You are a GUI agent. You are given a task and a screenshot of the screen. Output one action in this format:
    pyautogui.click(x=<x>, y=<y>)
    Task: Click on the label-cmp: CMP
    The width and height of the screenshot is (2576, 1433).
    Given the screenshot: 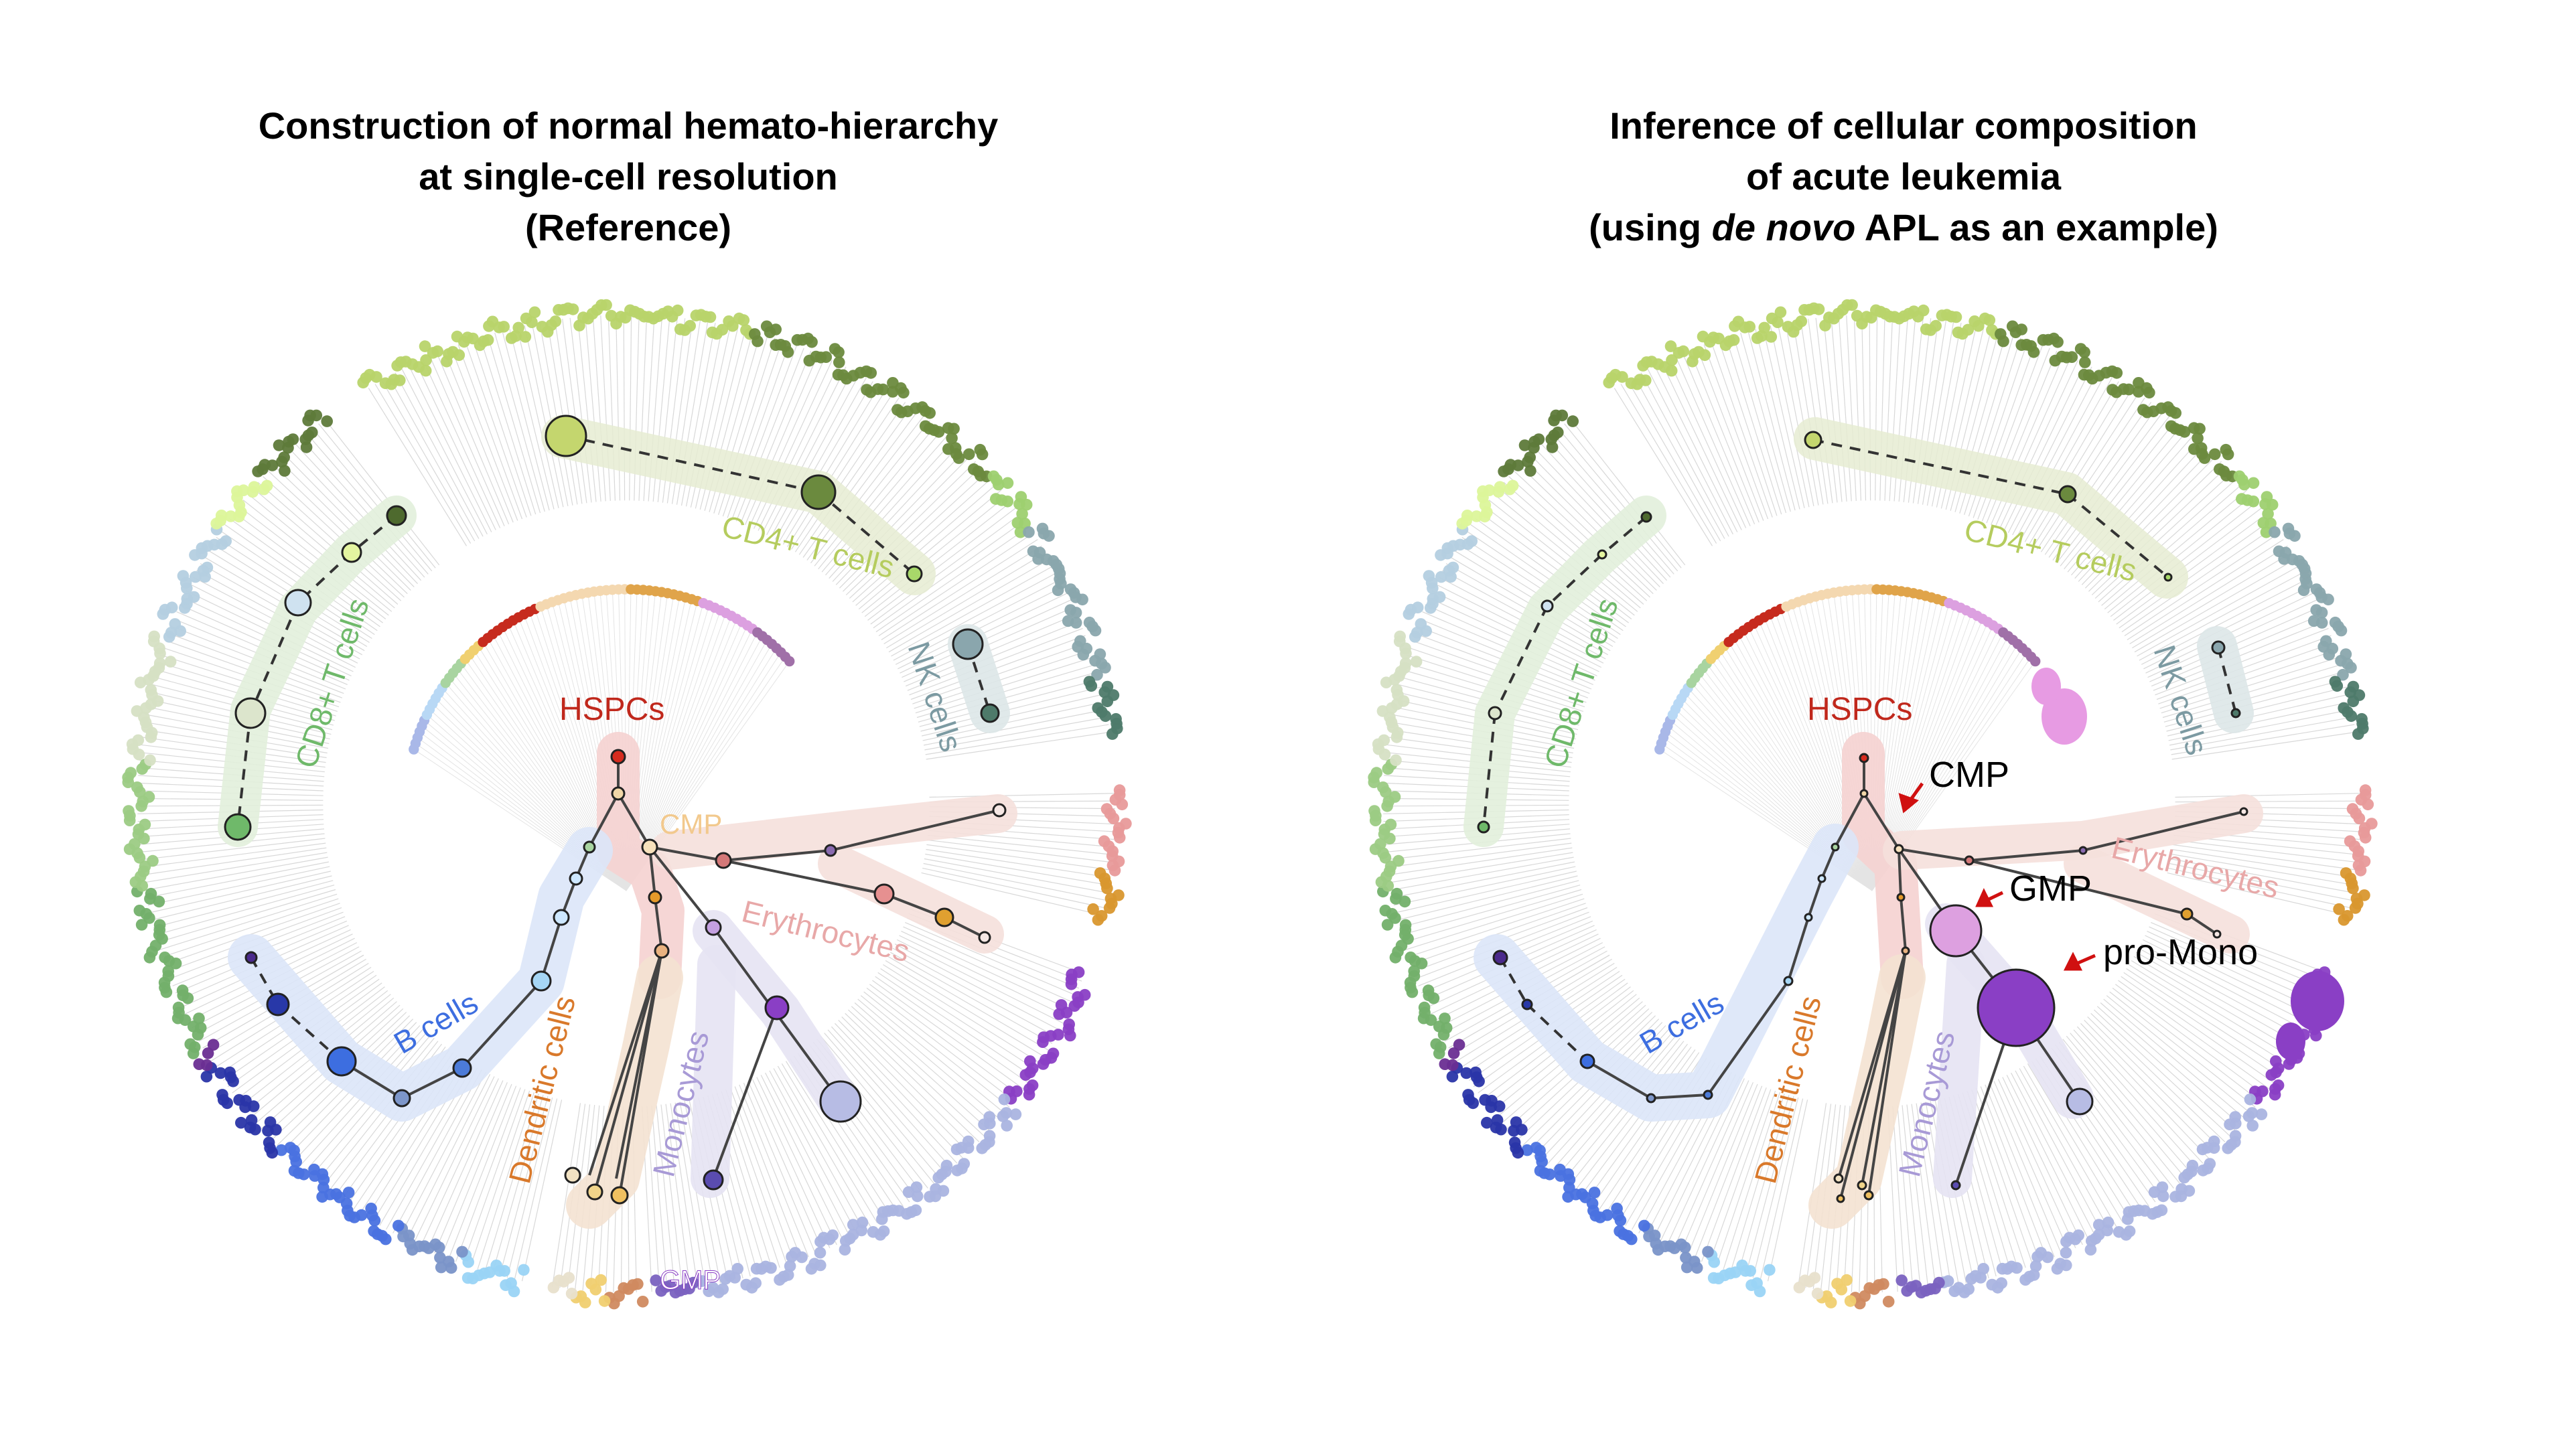 What is the action you would take?
    pyautogui.click(x=691, y=824)
    